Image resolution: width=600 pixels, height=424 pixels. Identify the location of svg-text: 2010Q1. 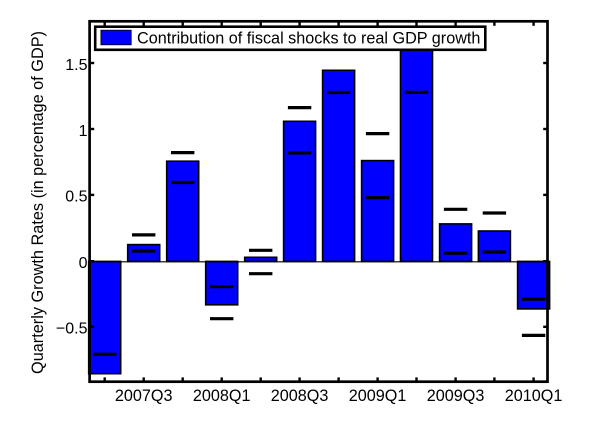
(534, 396).